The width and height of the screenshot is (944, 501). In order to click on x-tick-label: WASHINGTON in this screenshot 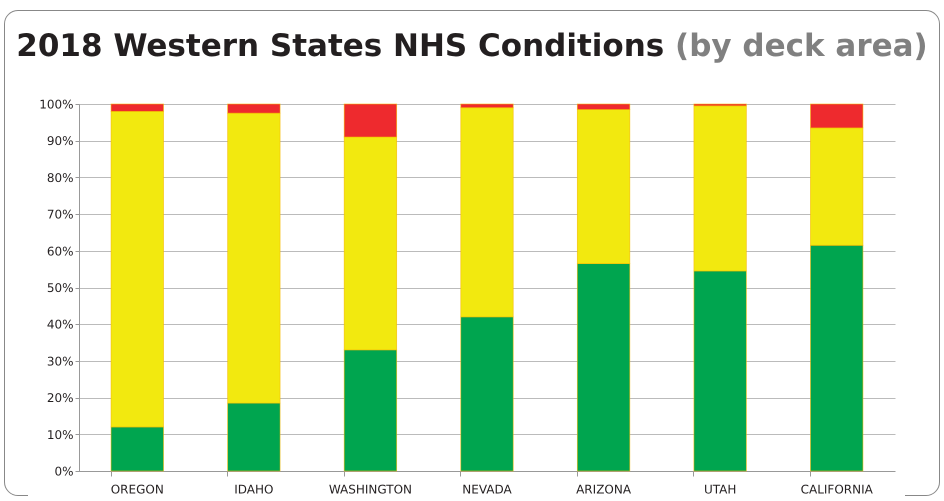, I will do `click(370, 489)`.